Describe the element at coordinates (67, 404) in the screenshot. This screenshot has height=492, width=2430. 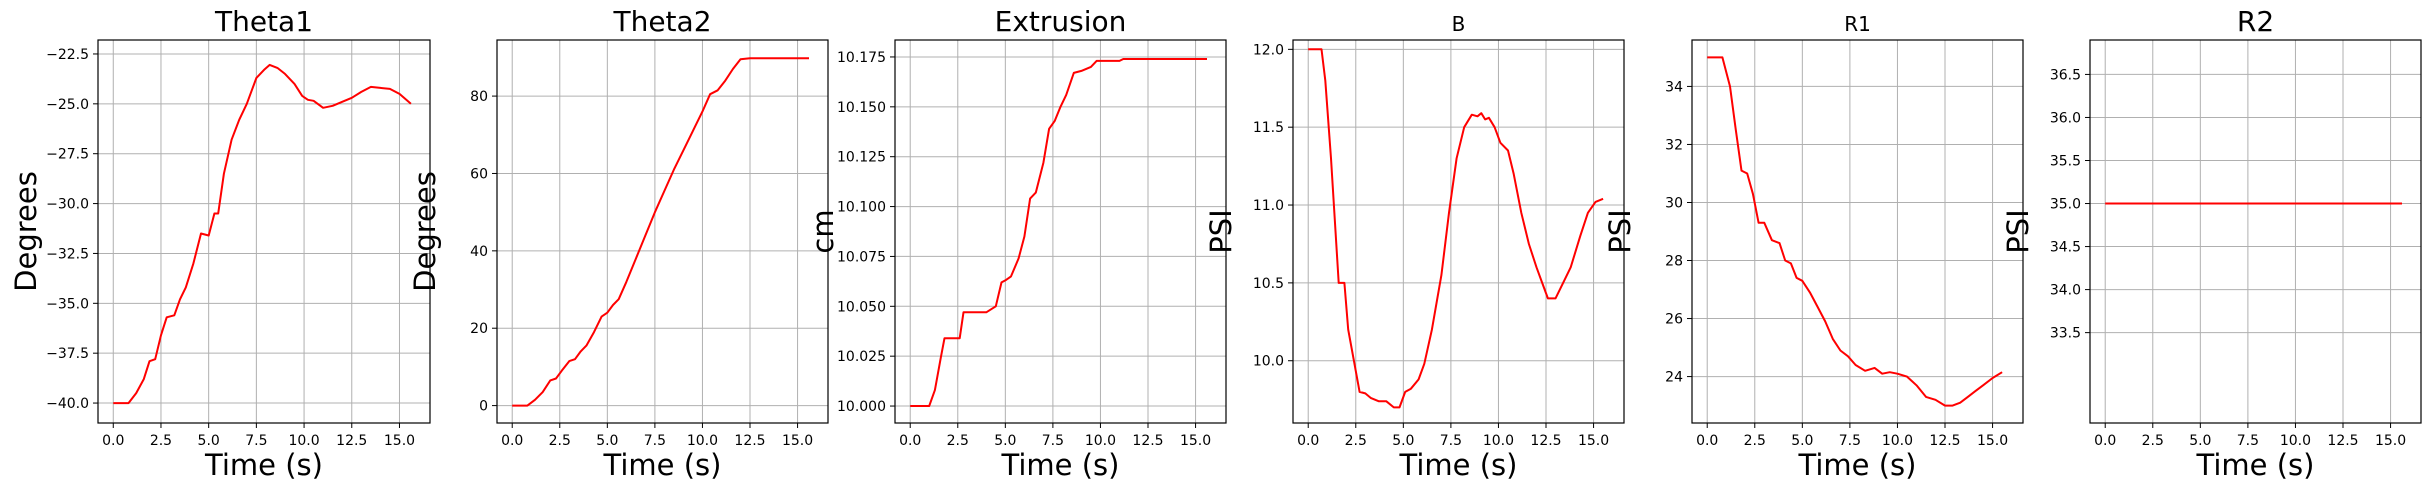
I see `y-tick-label: −40.0` at that location.